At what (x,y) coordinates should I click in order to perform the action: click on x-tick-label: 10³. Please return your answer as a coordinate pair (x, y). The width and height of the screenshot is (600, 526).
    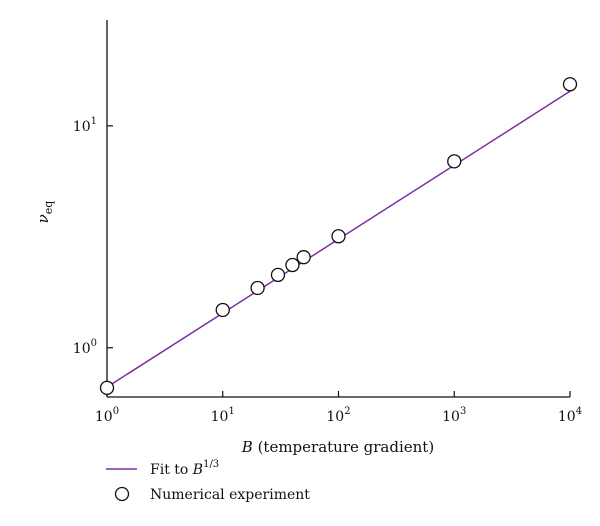
    Looking at the image, I should click on (454, 415).